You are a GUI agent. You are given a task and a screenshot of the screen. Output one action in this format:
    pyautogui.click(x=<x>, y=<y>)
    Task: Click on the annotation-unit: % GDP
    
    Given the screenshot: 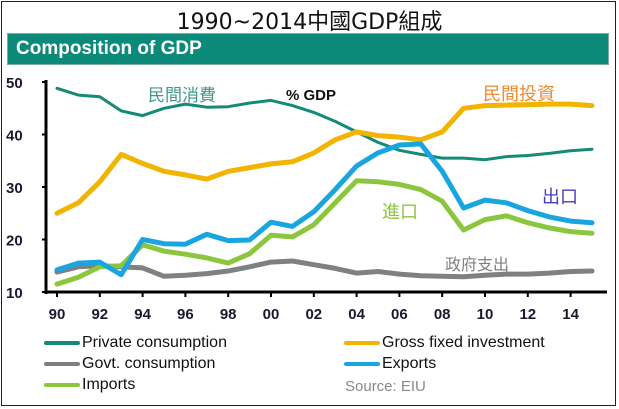 What is the action you would take?
    pyautogui.click(x=311, y=95)
    